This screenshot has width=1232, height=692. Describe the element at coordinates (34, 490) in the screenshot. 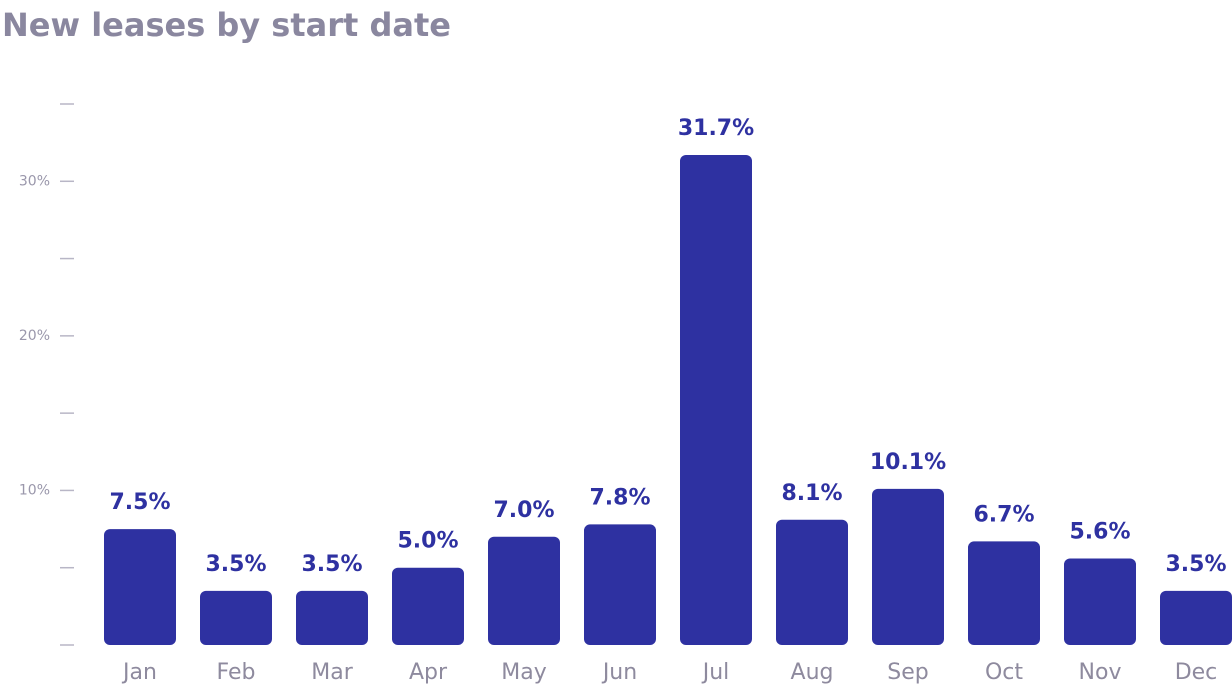

I see `y-tick-label: 10%` at that location.